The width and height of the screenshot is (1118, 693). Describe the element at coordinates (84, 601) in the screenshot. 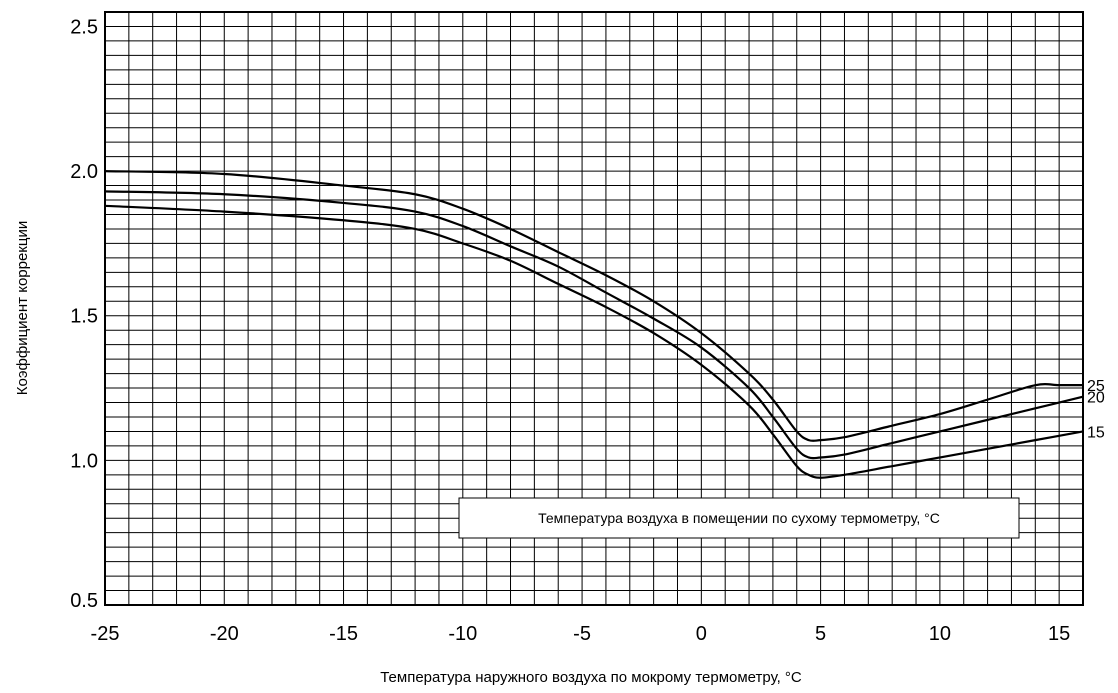

I see `y-tick-label: 0.5` at that location.